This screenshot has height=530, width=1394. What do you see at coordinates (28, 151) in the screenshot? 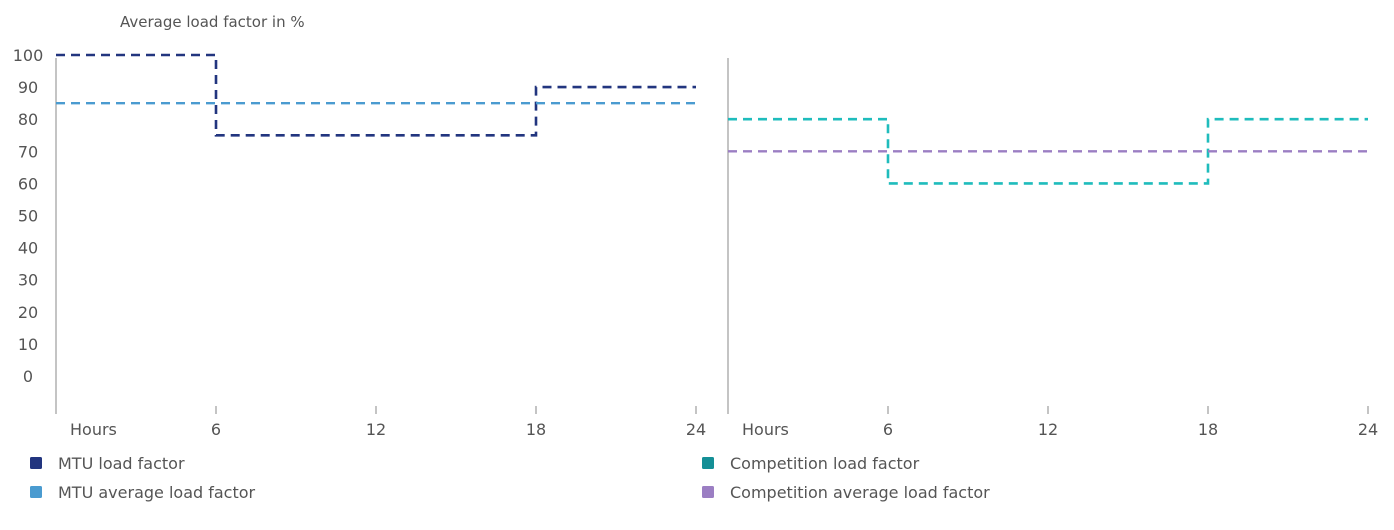
I see `y-tick-label: 70` at bounding box center [28, 151].